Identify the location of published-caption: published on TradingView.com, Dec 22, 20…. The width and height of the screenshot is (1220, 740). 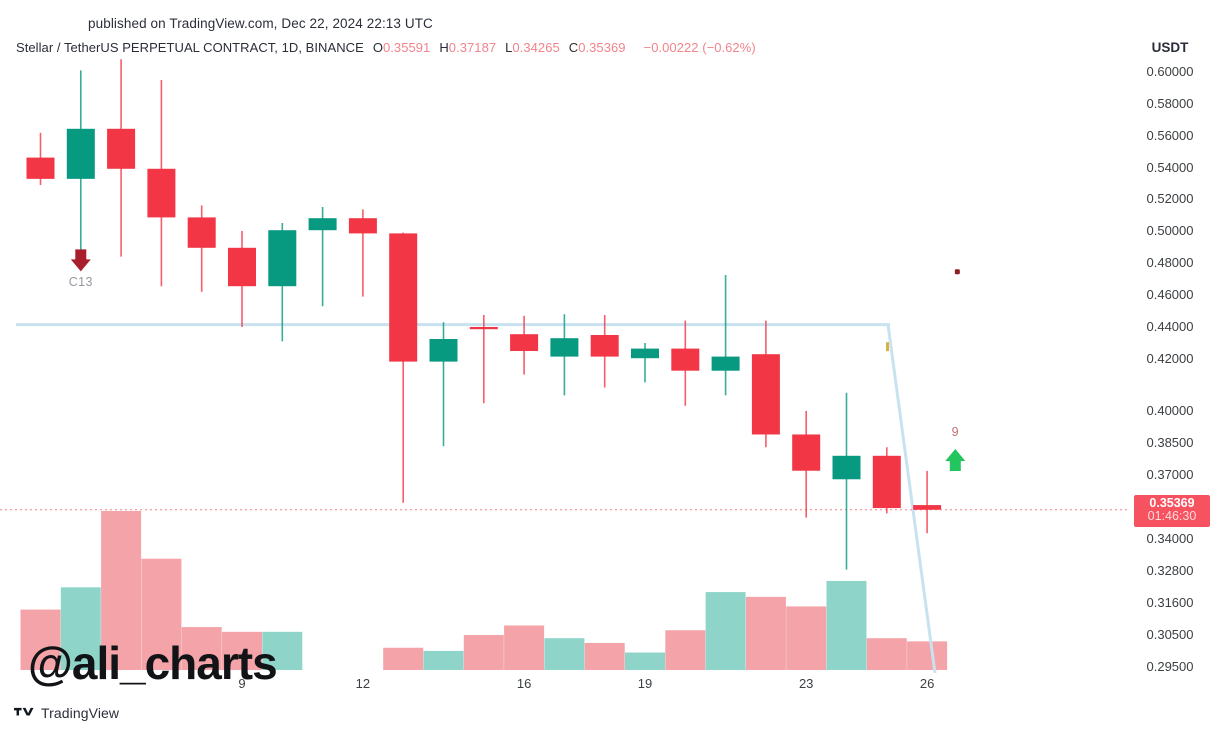
(260, 23).